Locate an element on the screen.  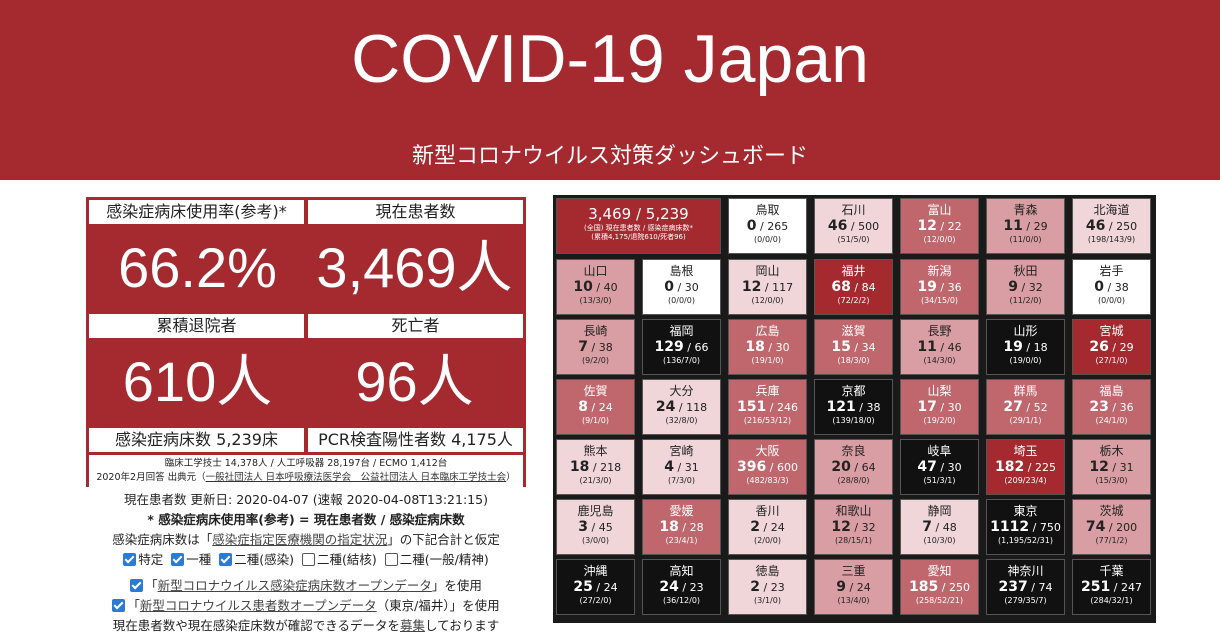
prefecture-tile: 神奈川 237 / 74 (279/35/7) is located at coordinates (1025, 587).